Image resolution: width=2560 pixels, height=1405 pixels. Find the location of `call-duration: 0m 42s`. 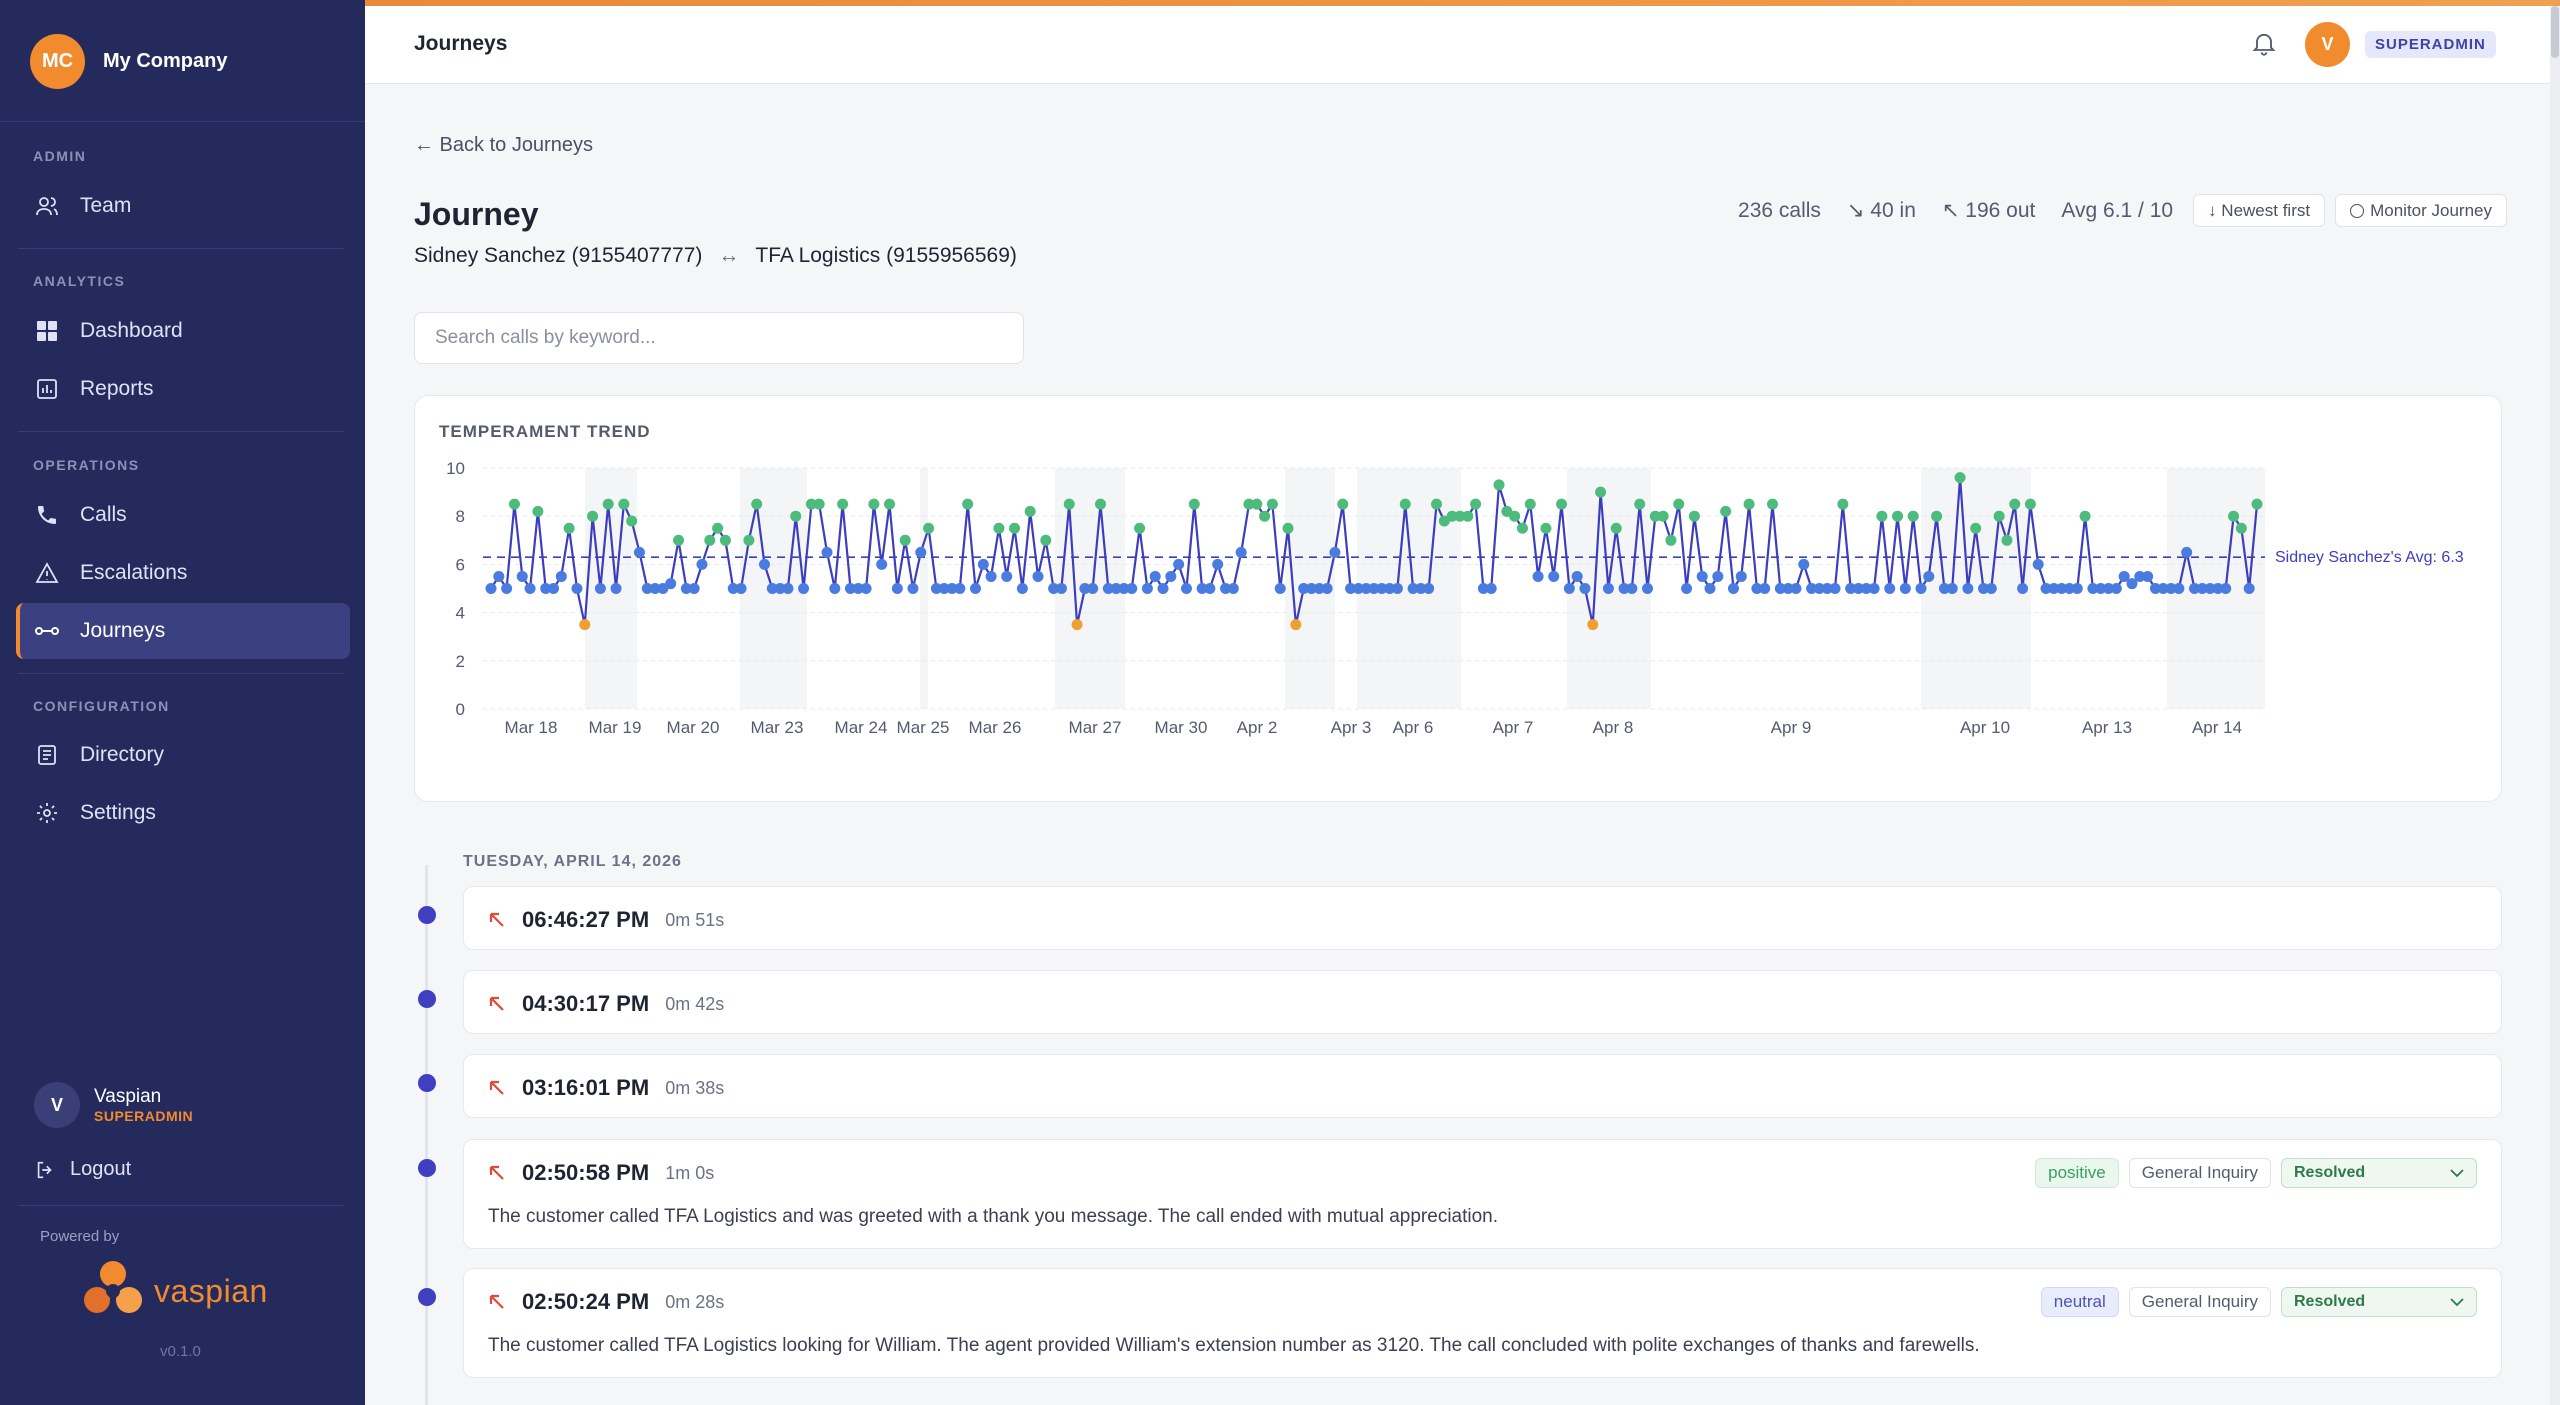

call-duration: 0m 42s is located at coordinates (695, 1003).